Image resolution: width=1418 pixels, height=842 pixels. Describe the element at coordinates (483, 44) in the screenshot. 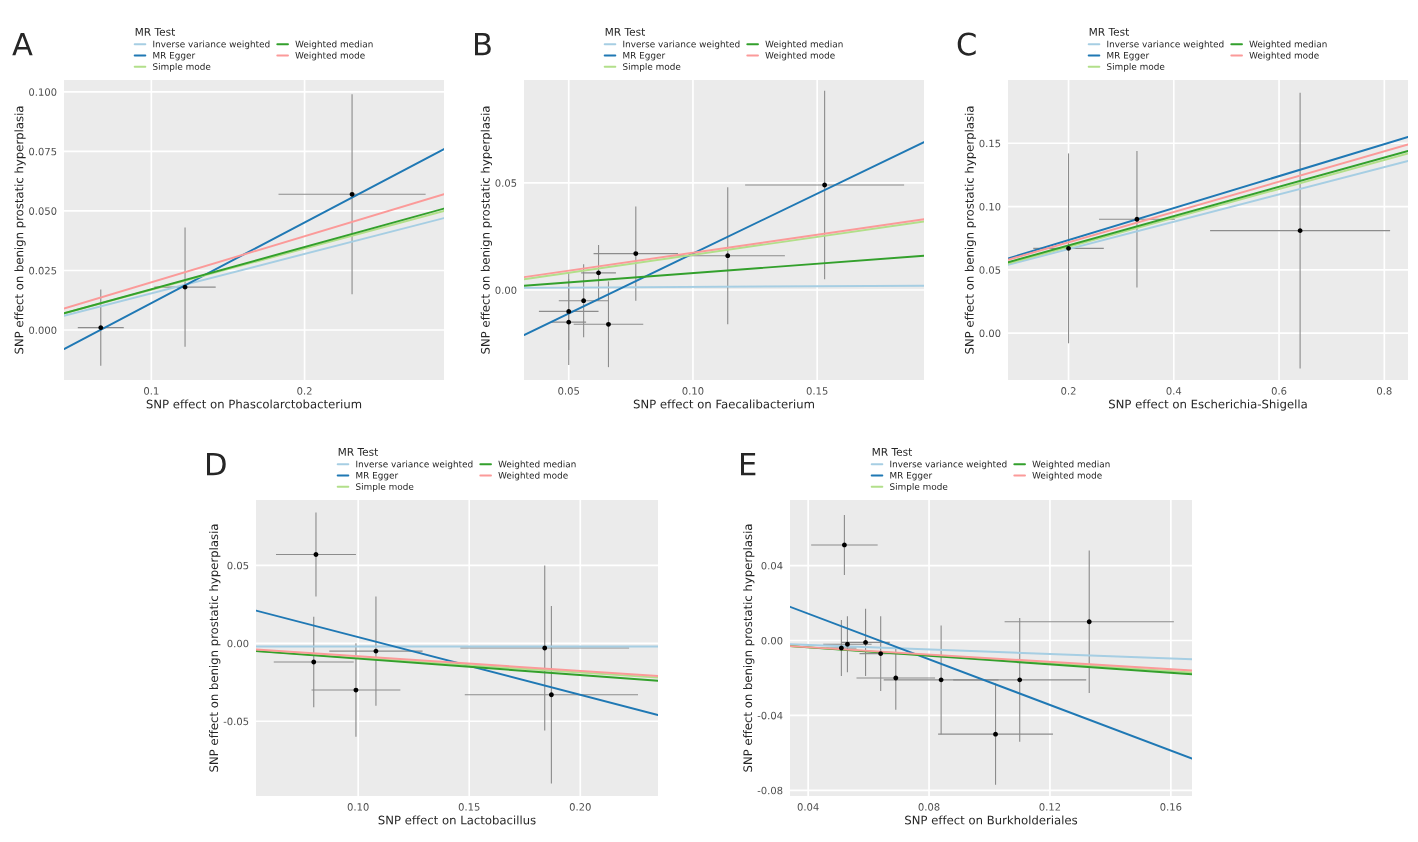

I see `chart-title: B` at that location.